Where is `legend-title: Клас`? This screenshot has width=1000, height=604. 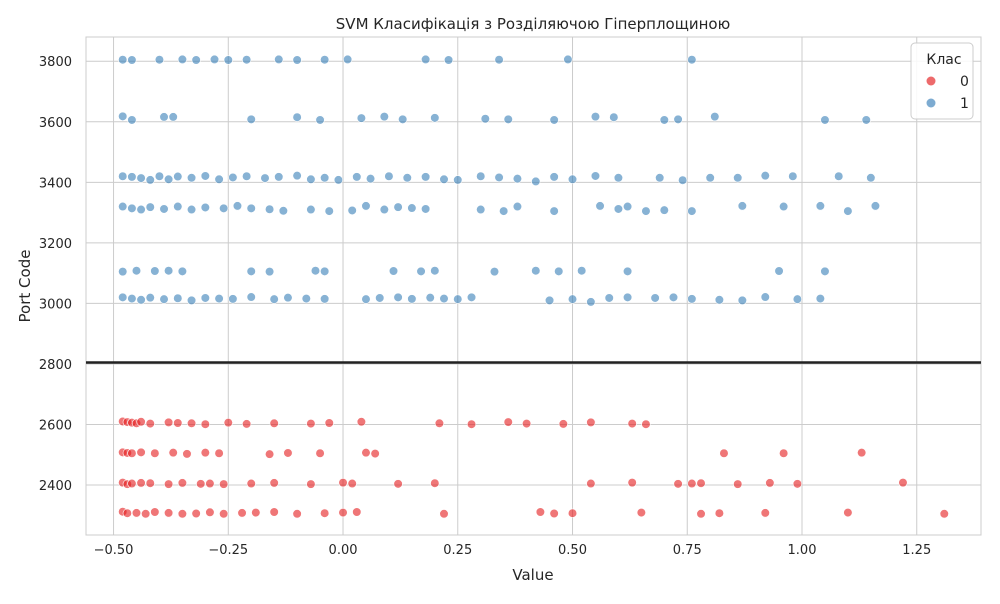
legend-title: Клас is located at coordinates (943, 60).